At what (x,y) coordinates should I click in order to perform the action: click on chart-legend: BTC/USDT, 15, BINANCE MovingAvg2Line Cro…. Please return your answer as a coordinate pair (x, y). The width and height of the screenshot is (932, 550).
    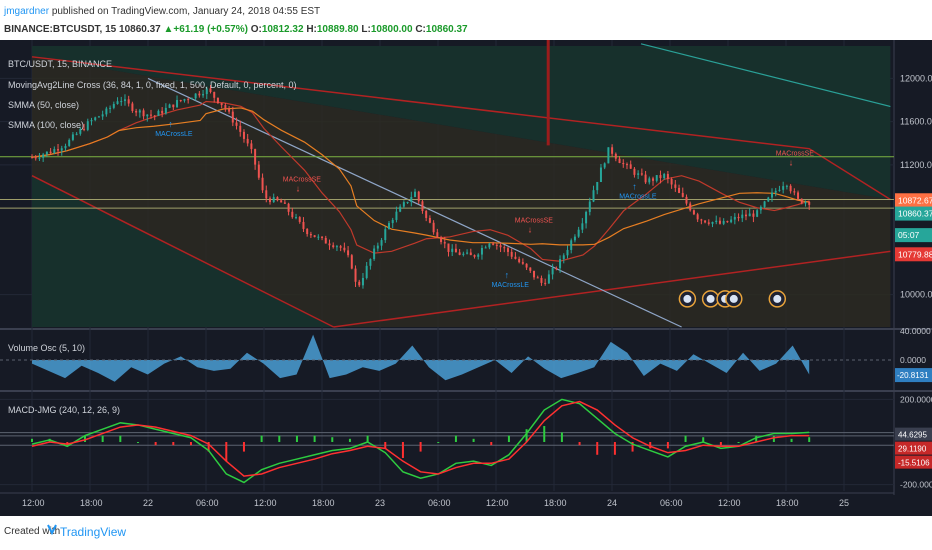
    Looking at the image, I should click on (152, 94).